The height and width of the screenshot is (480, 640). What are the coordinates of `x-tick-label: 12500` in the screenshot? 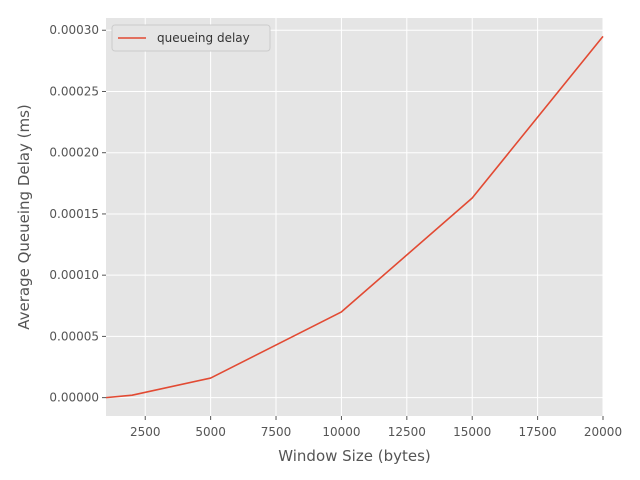 It's located at (407, 432).